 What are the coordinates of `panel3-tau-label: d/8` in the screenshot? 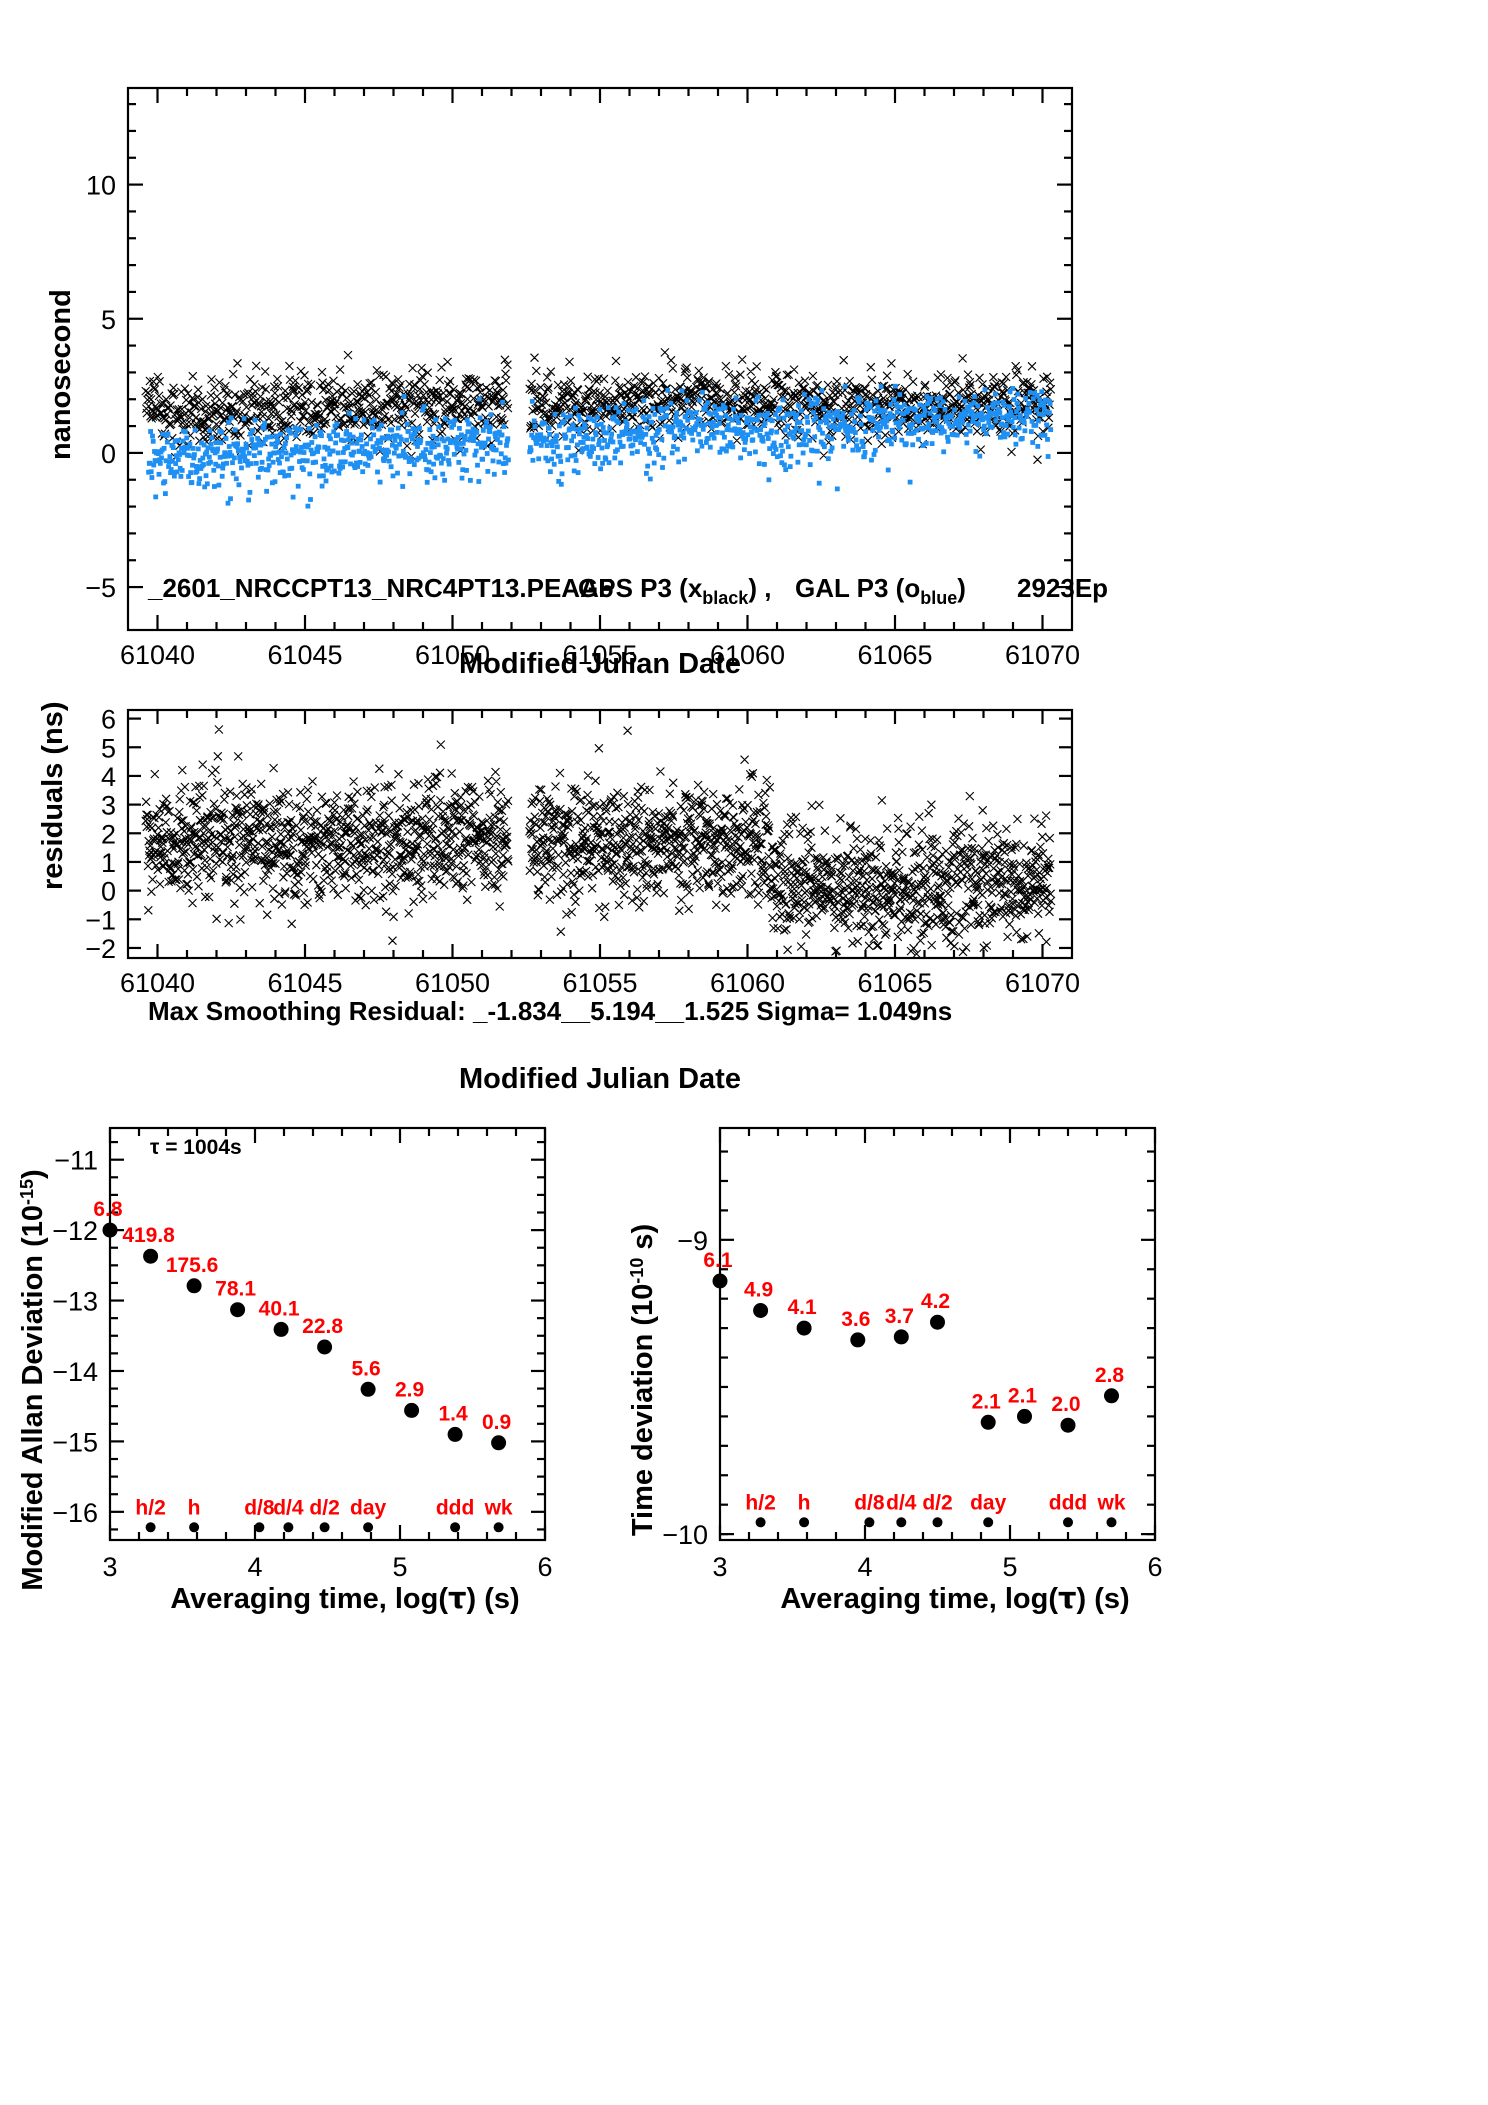 It's located at (259, 1507).